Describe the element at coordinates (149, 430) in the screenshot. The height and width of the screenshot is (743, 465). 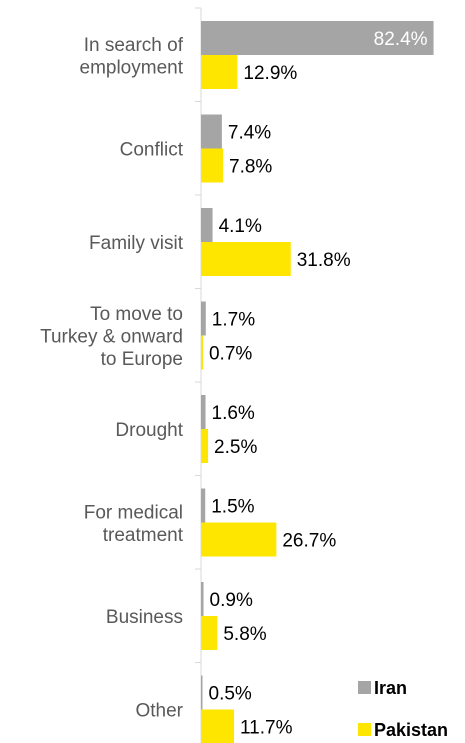
I see `category-label-drought: Drought` at that location.